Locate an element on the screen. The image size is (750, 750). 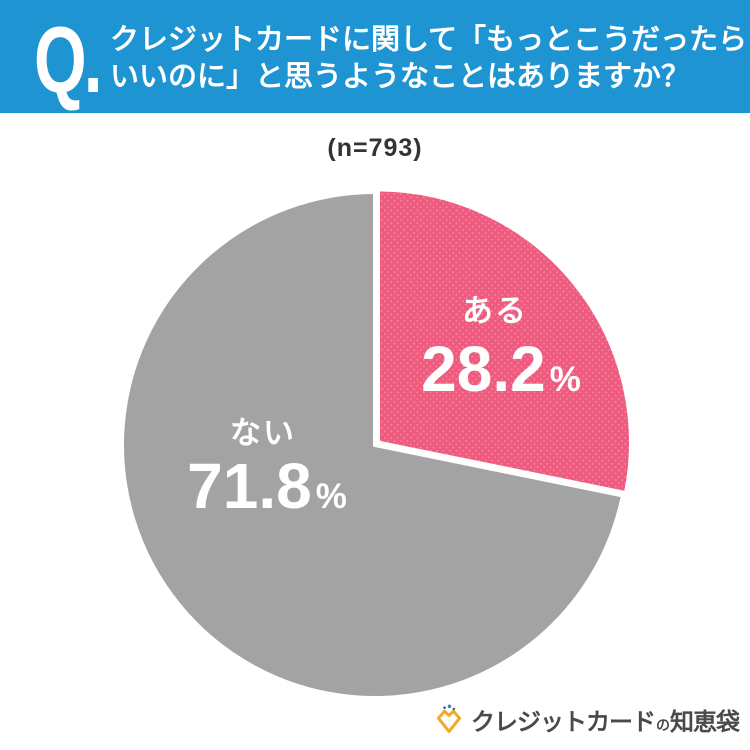
slice-aru-percent: 28.2 is located at coordinates (483, 369).